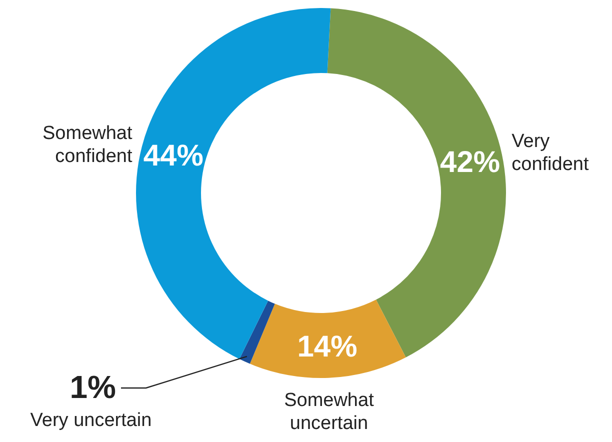 Image resolution: width=612 pixels, height=442 pixels. What do you see at coordinates (470, 162) in the screenshot?
I see `data-label: 42%` at bounding box center [470, 162].